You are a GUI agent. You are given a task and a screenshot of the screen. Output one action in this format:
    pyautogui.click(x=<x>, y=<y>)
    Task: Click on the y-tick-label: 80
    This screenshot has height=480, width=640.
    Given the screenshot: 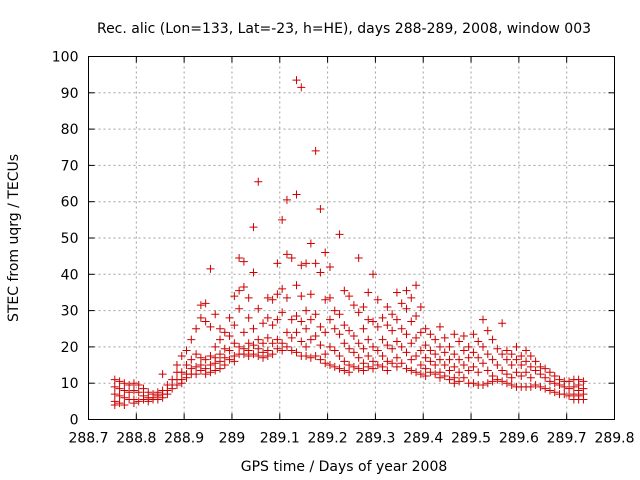 What is the action you would take?
    pyautogui.click(x=70, y=130)
    